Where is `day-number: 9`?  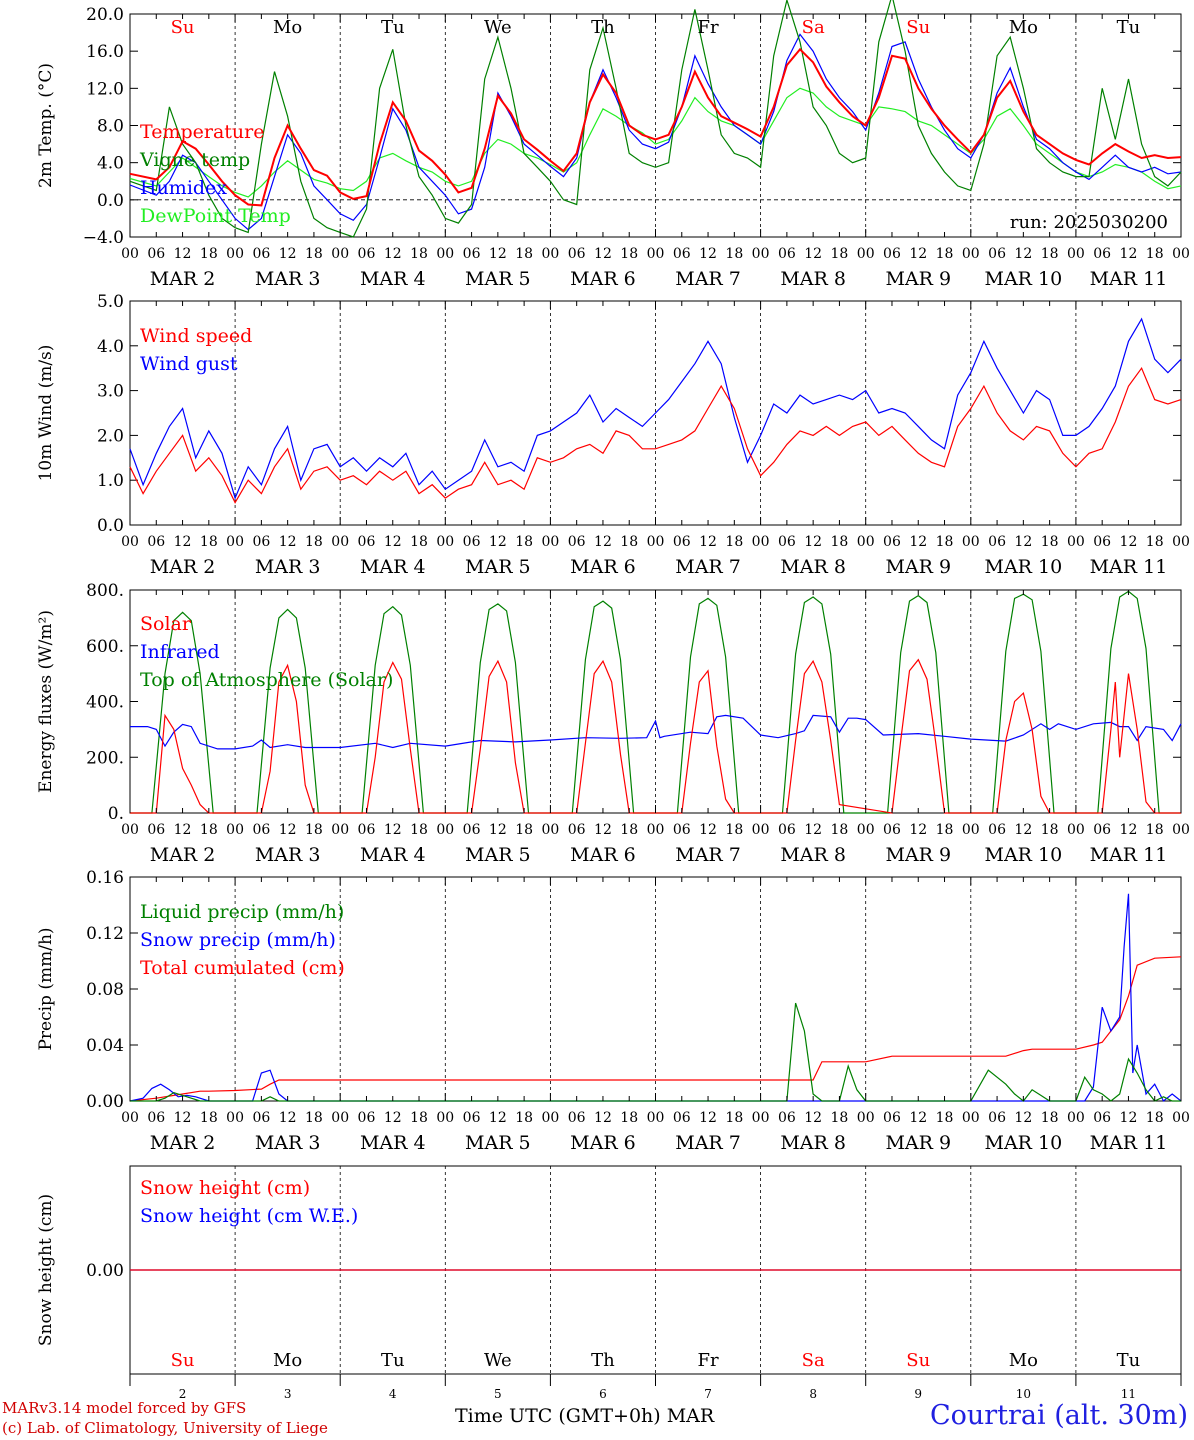
day-number: 9 is located at coordinates (918, 1394).